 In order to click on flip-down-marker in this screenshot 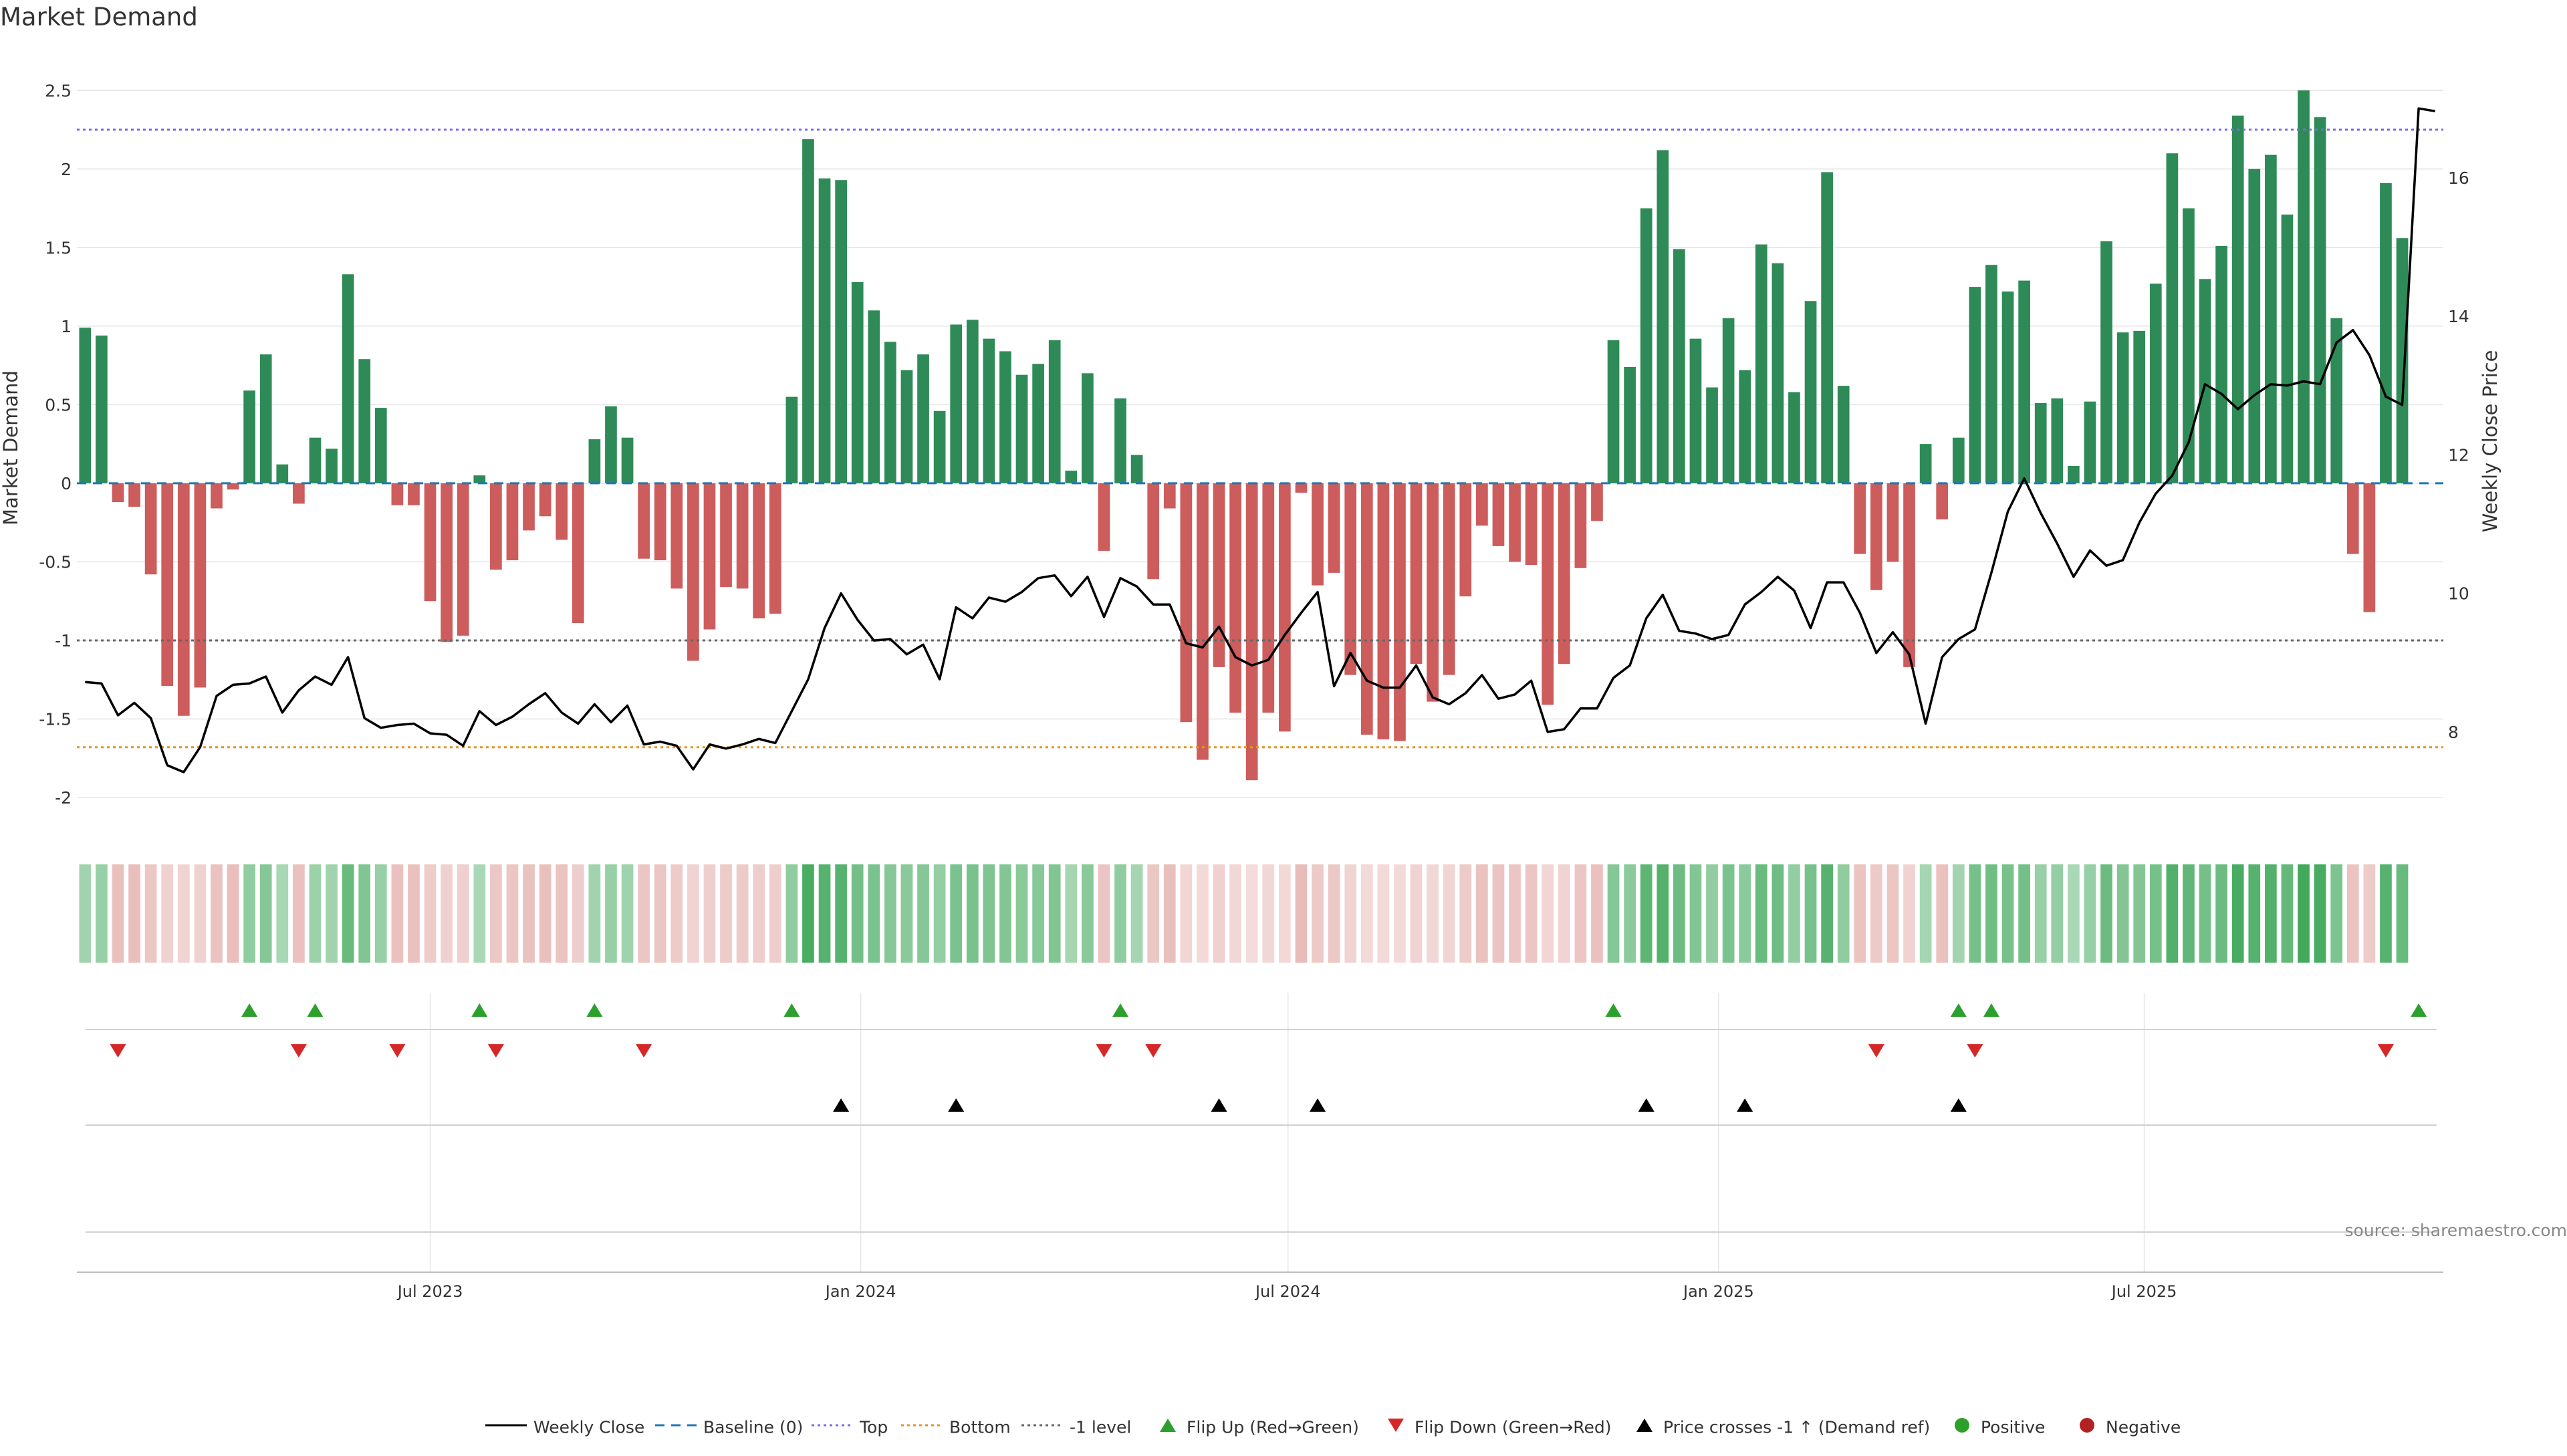, I will do `click(1975, 1051)`.